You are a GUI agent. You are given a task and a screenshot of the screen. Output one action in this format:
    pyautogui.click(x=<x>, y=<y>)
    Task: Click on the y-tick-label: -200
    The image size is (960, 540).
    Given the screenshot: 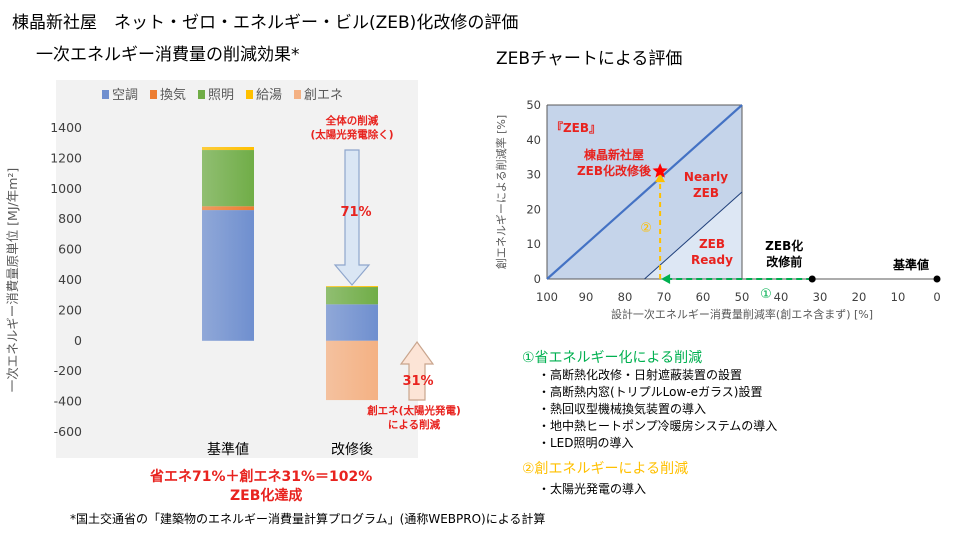 What is the action you would take?
    pyautogui.click(x=68, y=370)
    